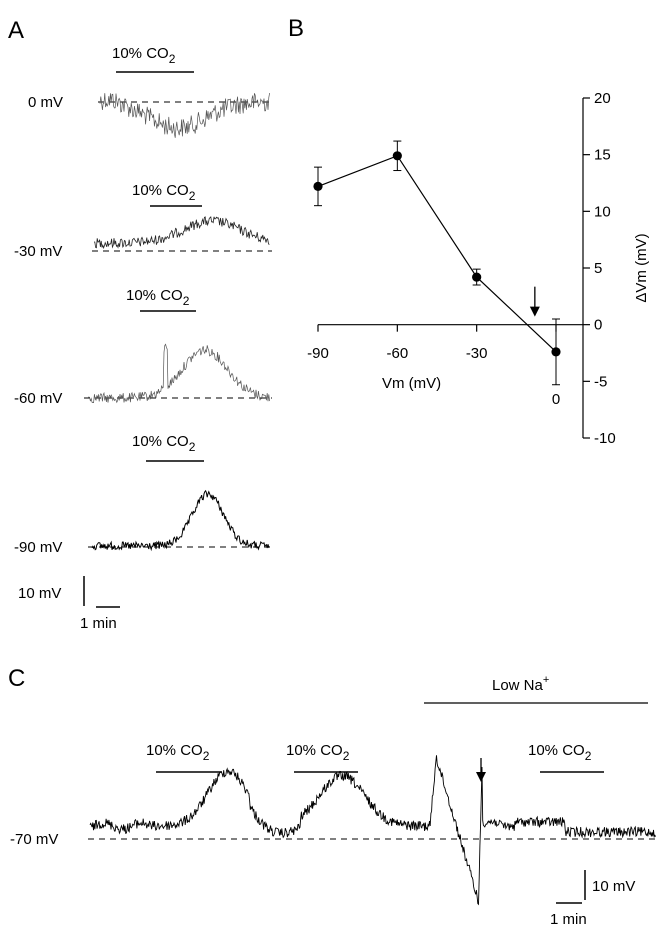 This screenshot has height=934, width=658. I want to click on trace-minus60mv: 10% CO2 -60 mV, so click(143, 347).